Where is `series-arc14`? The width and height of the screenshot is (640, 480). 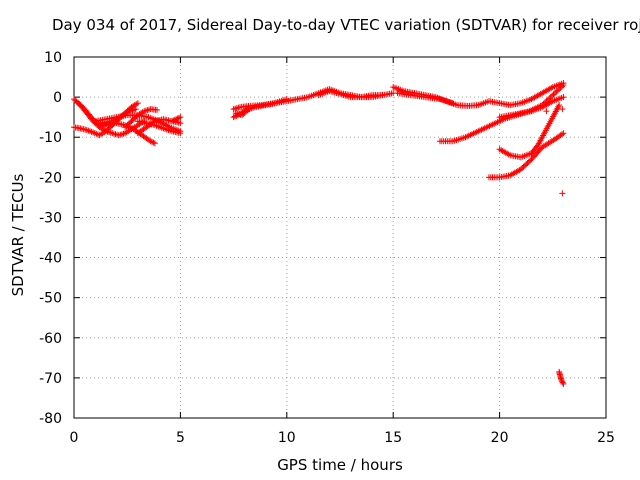
series-arc14 is located at coordinates (478, 94).